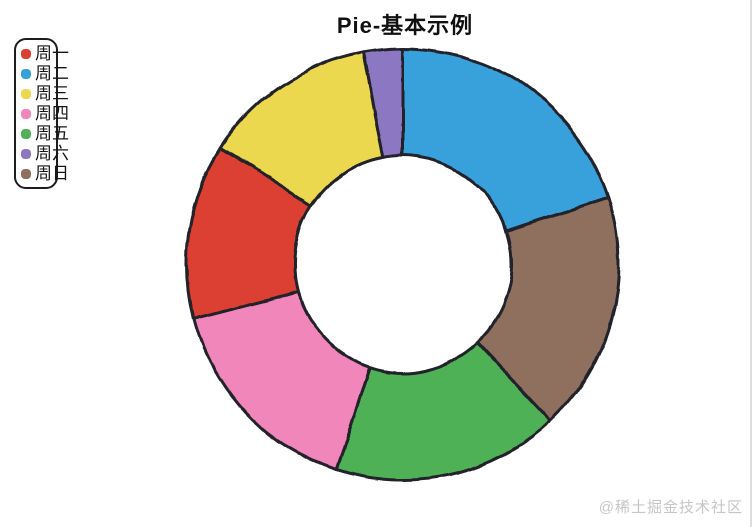 This screenshot has width=752, height=527. What do you see at coordinates (52, 73) in the screenshot?
I see `legend-label: 周二` at bounding box center [52, 73].